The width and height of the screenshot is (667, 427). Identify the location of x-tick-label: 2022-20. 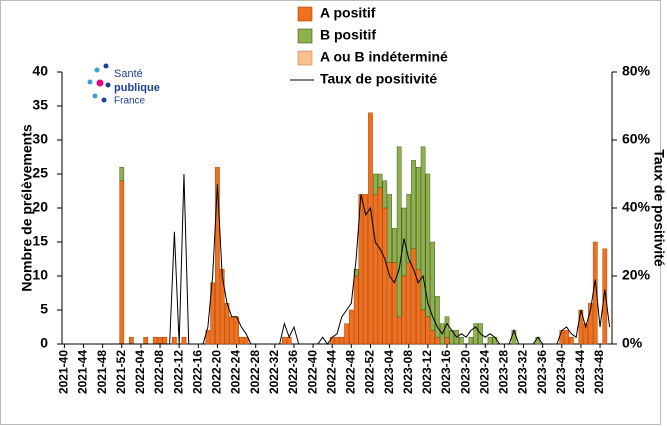
(217, 372).